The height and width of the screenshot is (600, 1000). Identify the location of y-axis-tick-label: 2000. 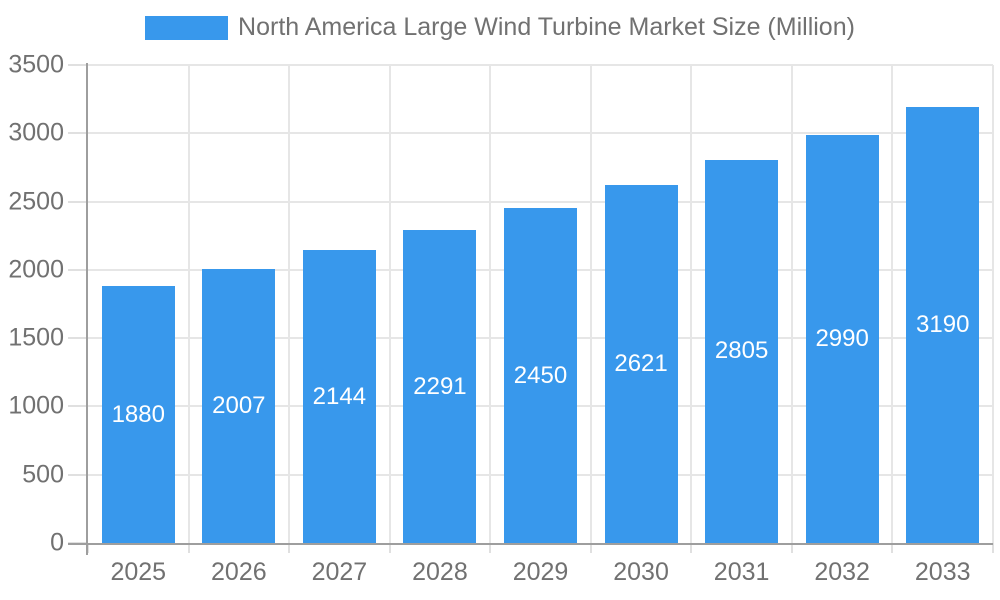
(36, 269).